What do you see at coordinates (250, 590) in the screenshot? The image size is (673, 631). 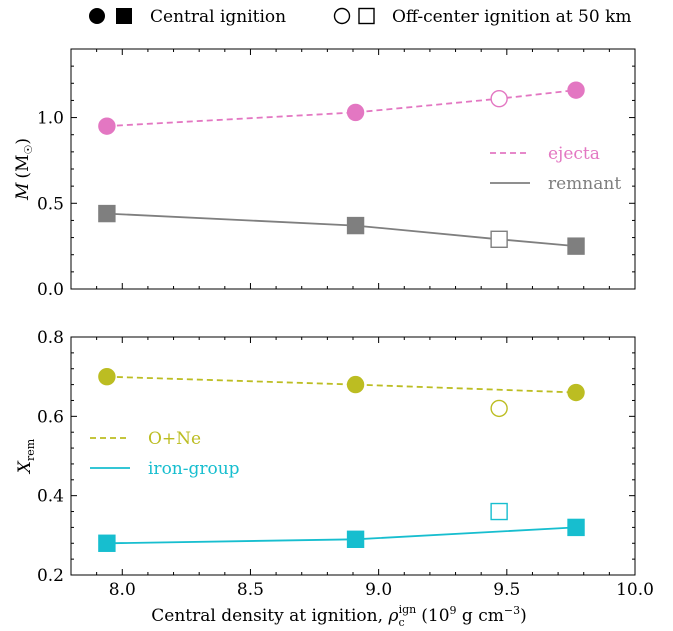 I see `x-tick-label: 8.5` at bounding box center [250, 590].